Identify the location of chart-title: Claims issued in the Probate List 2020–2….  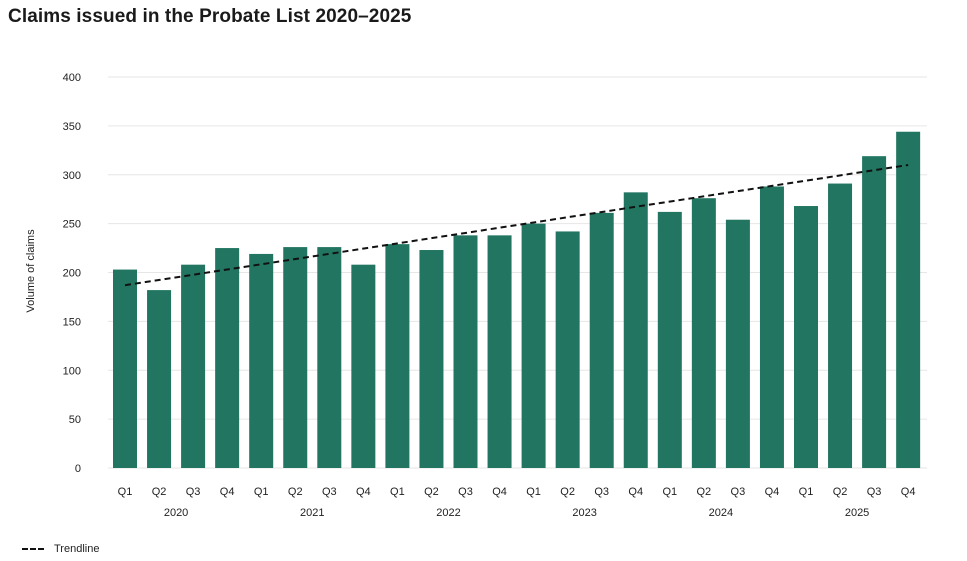
(210, 16).